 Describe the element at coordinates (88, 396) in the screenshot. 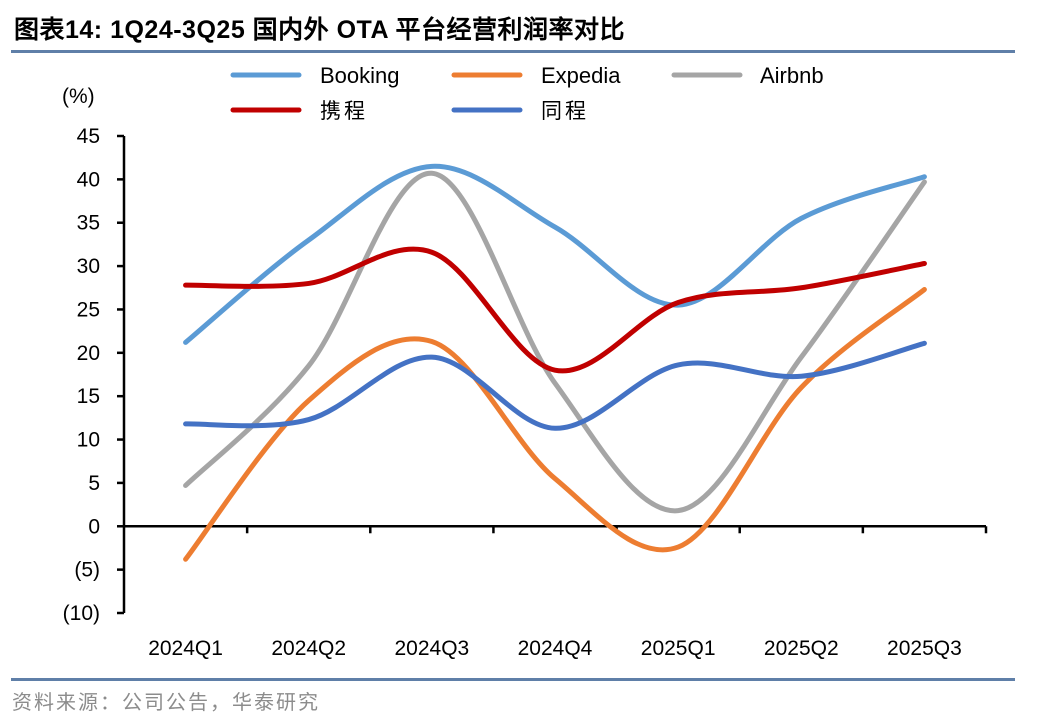

I see `y-tick-label: 15` at that location.